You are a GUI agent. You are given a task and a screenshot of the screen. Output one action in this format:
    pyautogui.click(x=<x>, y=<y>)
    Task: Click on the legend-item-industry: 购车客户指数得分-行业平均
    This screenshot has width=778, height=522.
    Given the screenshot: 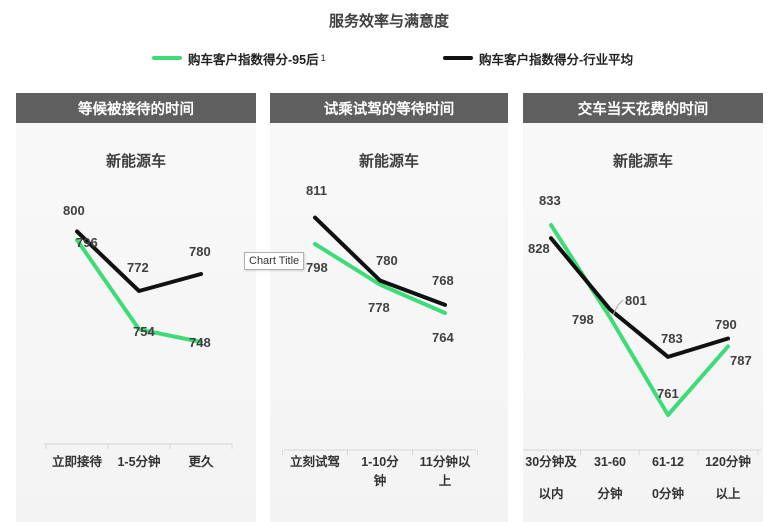 What is the action you would take?
    pyautogui.click(x=538, y=58)
    